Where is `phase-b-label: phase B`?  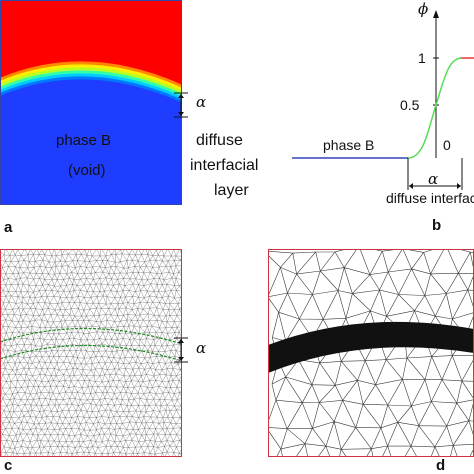 phase-b-label: phase B is located at coordinates (84, 140).